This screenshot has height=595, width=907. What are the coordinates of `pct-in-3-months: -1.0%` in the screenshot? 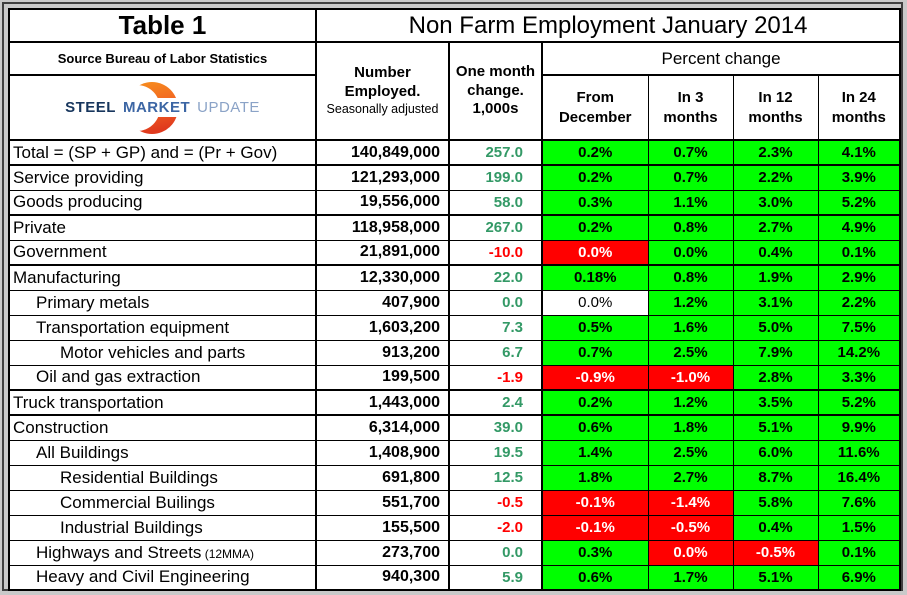 It's located at (690, 377).